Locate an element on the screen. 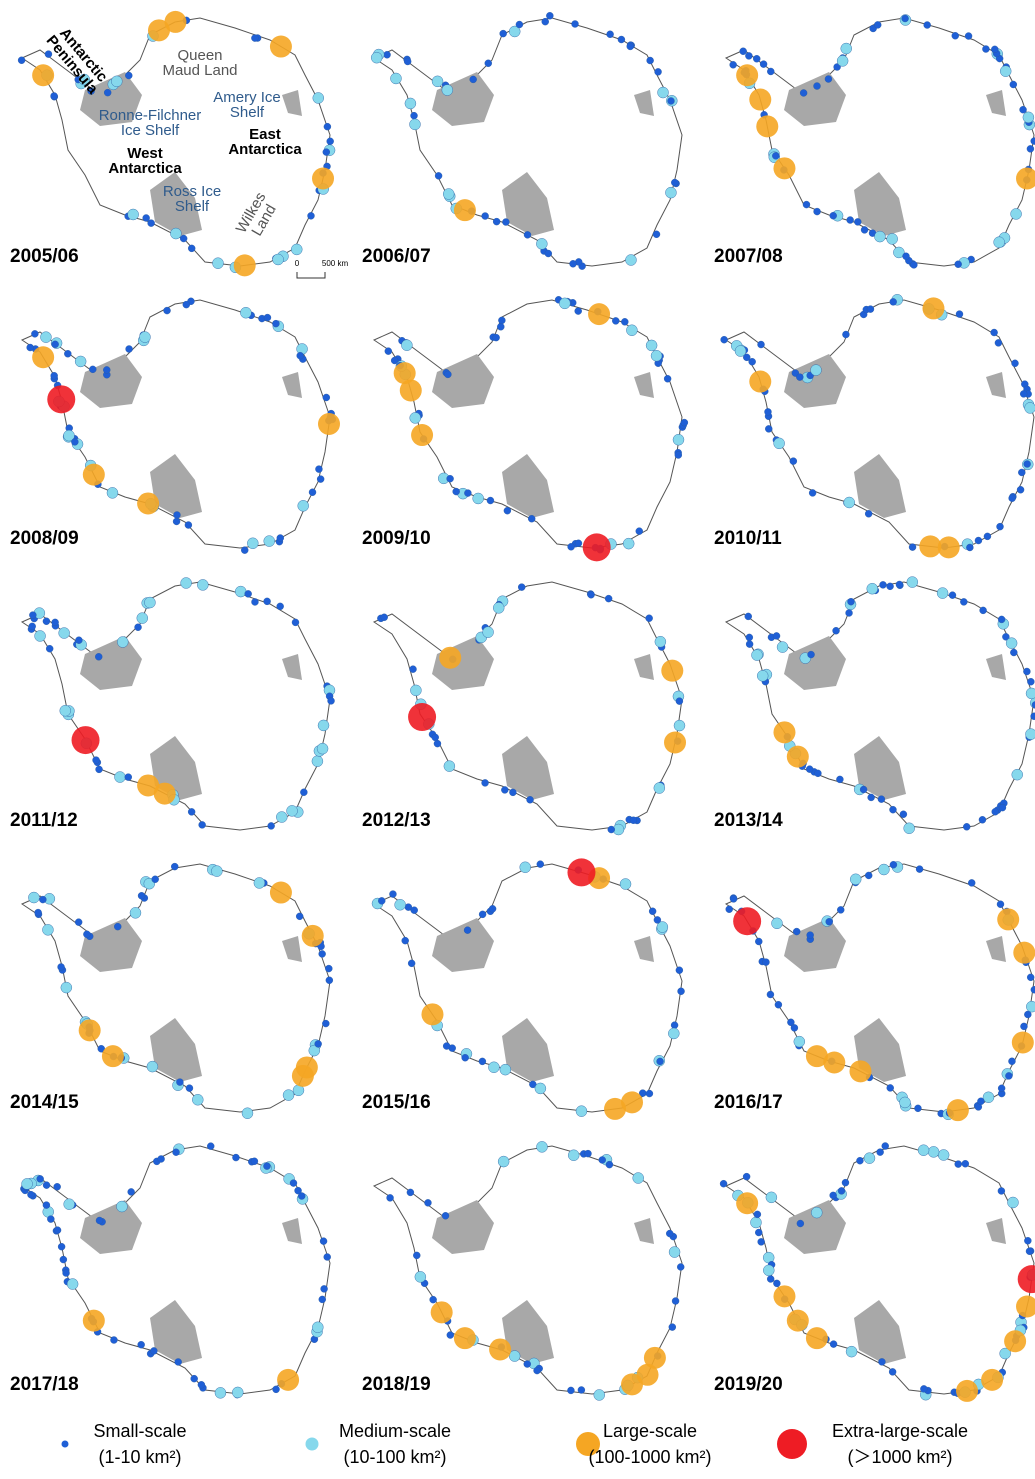 The height and width of the screenshot is (1479, 1035). continent is located at coordinates (527, 142).